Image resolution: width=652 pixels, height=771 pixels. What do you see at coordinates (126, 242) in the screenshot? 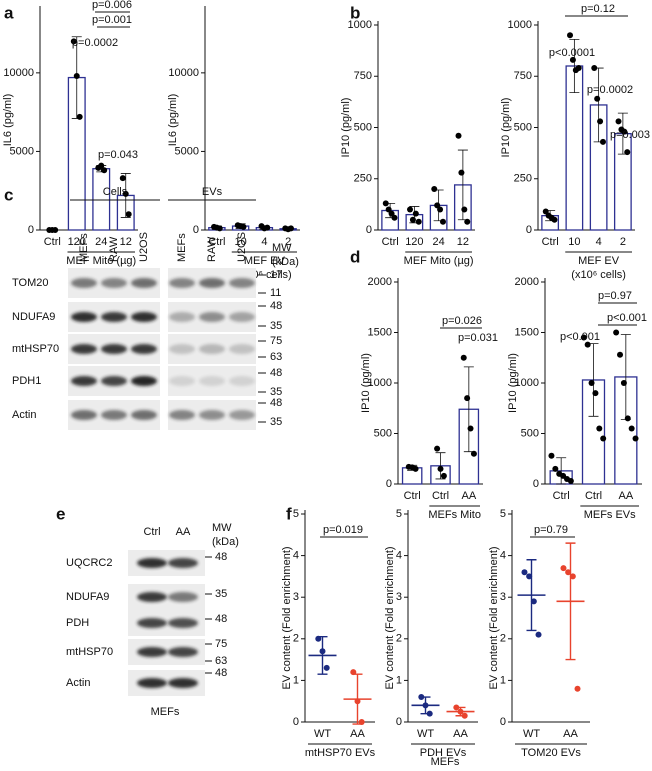
I see `x-tick-label: 12` at bounding box center [126, 242].